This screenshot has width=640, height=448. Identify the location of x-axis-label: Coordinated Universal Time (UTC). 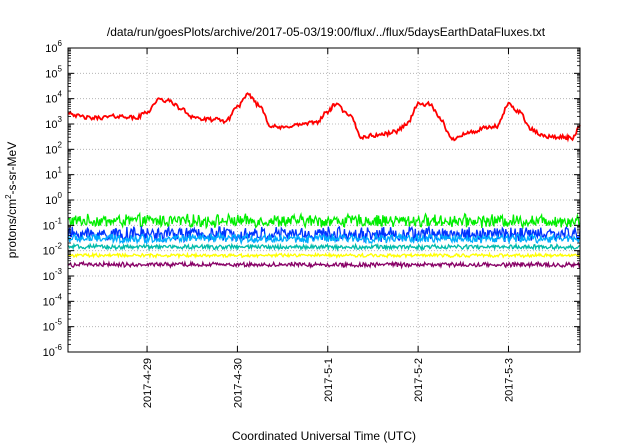
(324, 436).